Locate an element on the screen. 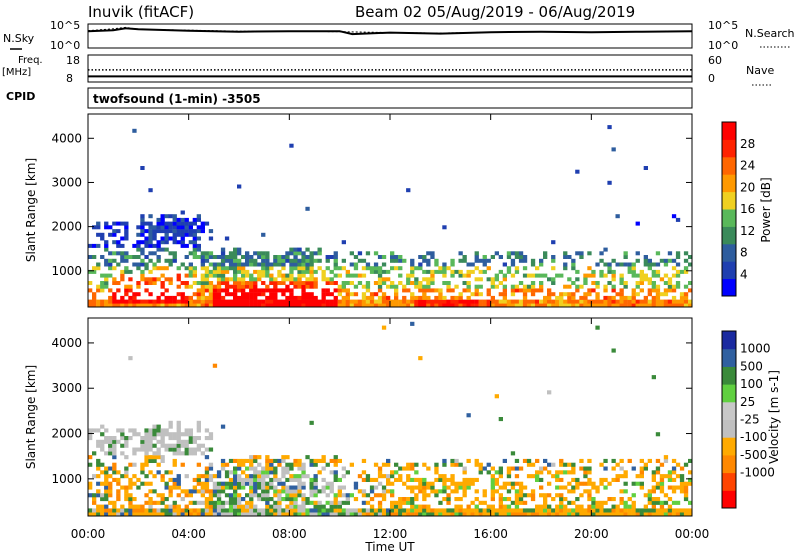 The height and width of the screenshot is (554, 800). velocity-colorbar-segment is located at coordinates (729, 375).